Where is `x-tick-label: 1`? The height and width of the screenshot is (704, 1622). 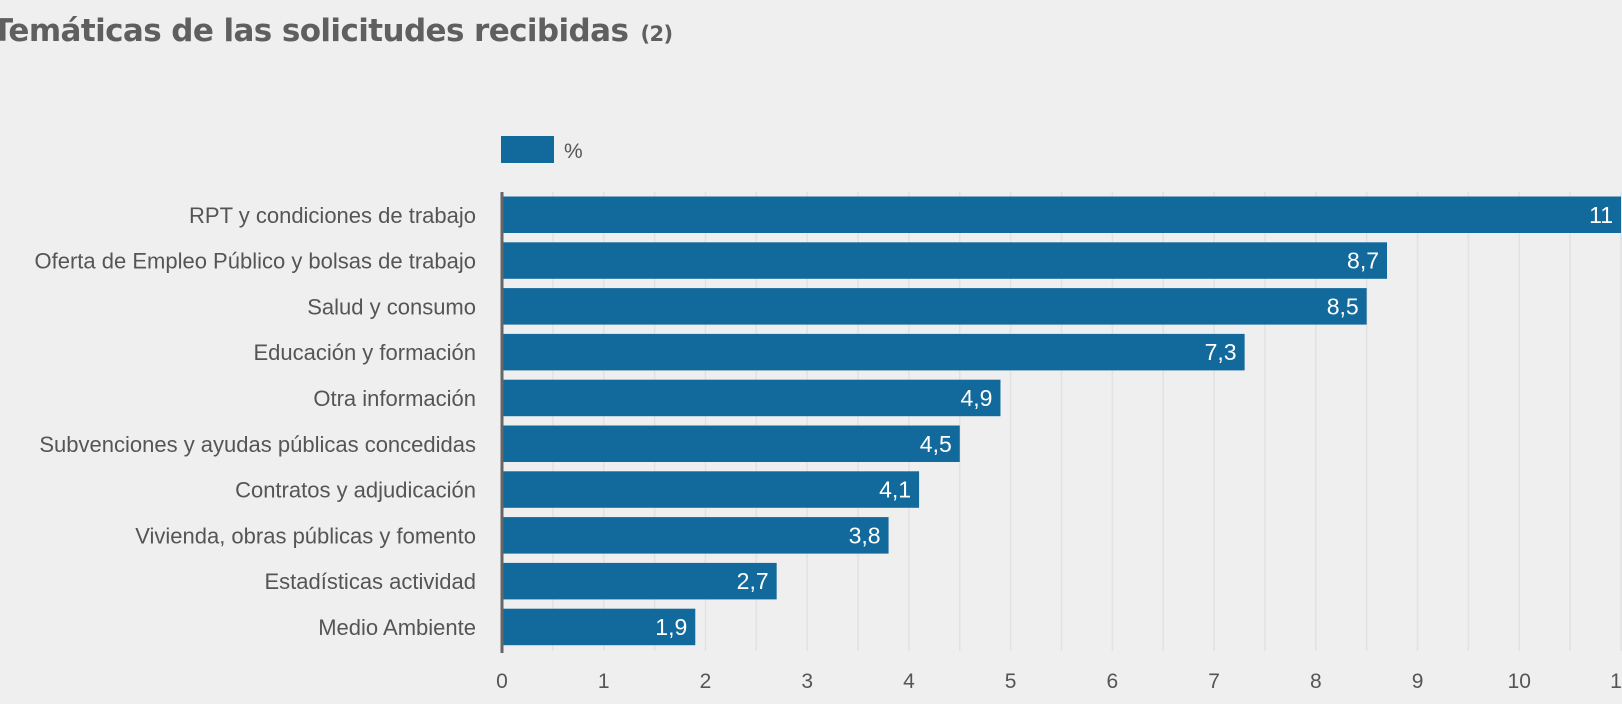
x-tick-label: 1 is located at coordinates (604, 681).